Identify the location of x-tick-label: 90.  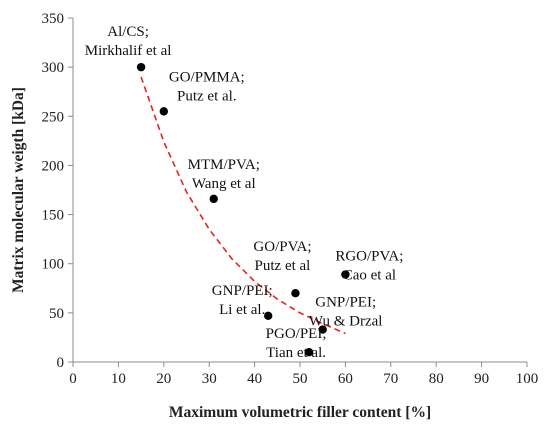
(481, 379).